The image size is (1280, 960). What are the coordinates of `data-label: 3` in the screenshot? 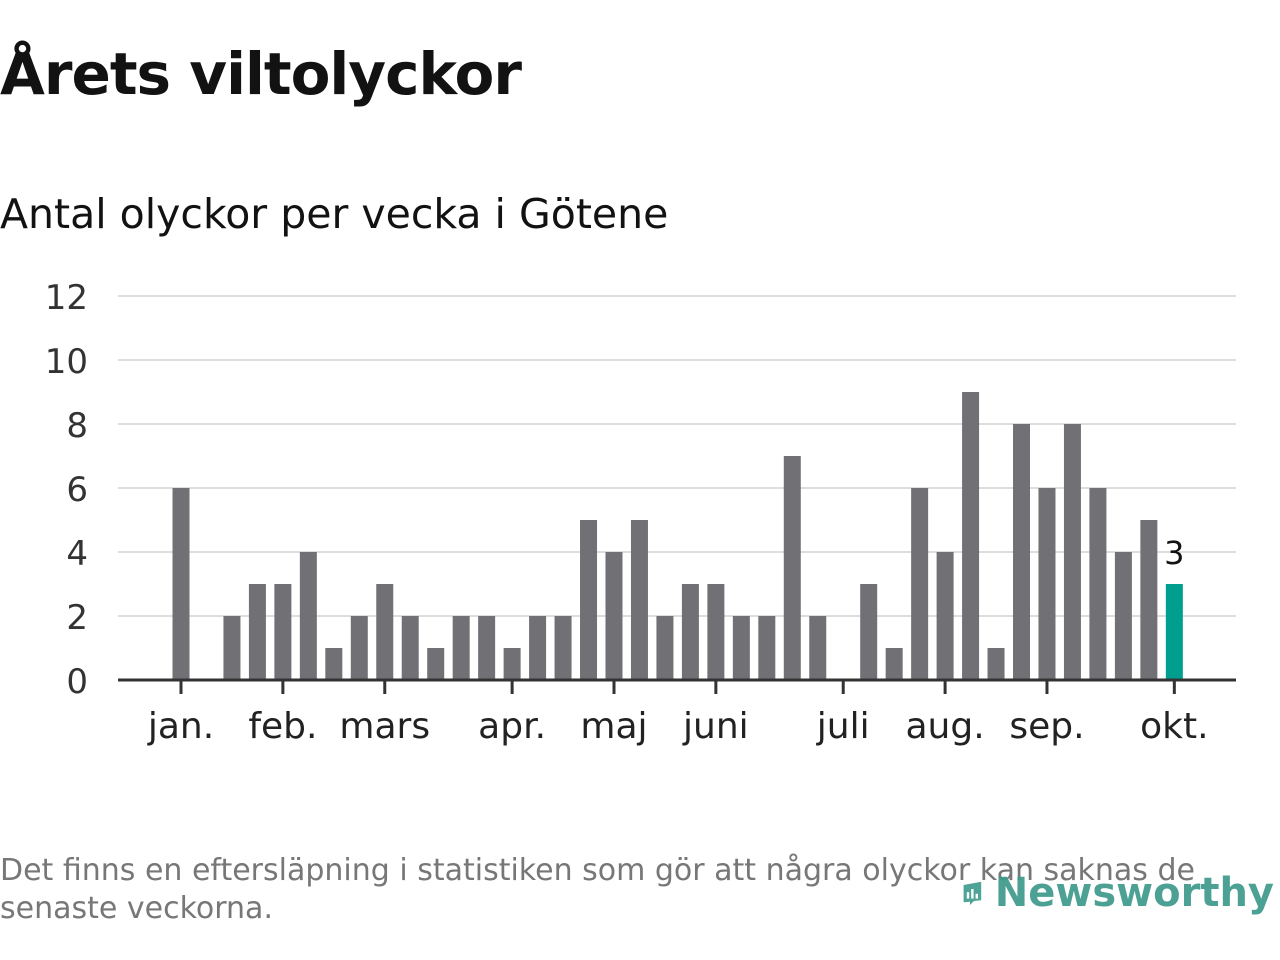 It's located at (1174, 553).